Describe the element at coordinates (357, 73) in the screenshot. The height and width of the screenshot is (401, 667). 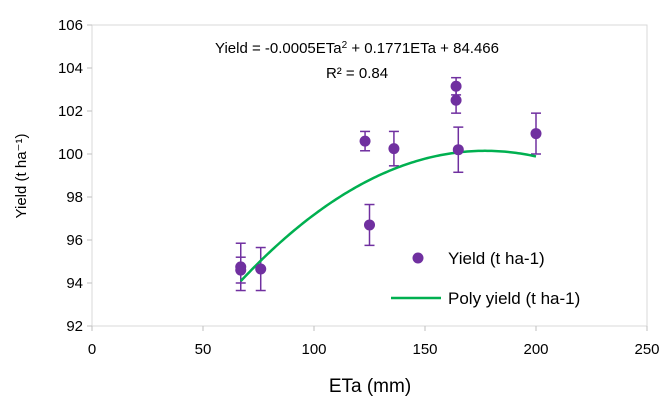
I see `r-squared-annotation: R² = 0.84` at that location.